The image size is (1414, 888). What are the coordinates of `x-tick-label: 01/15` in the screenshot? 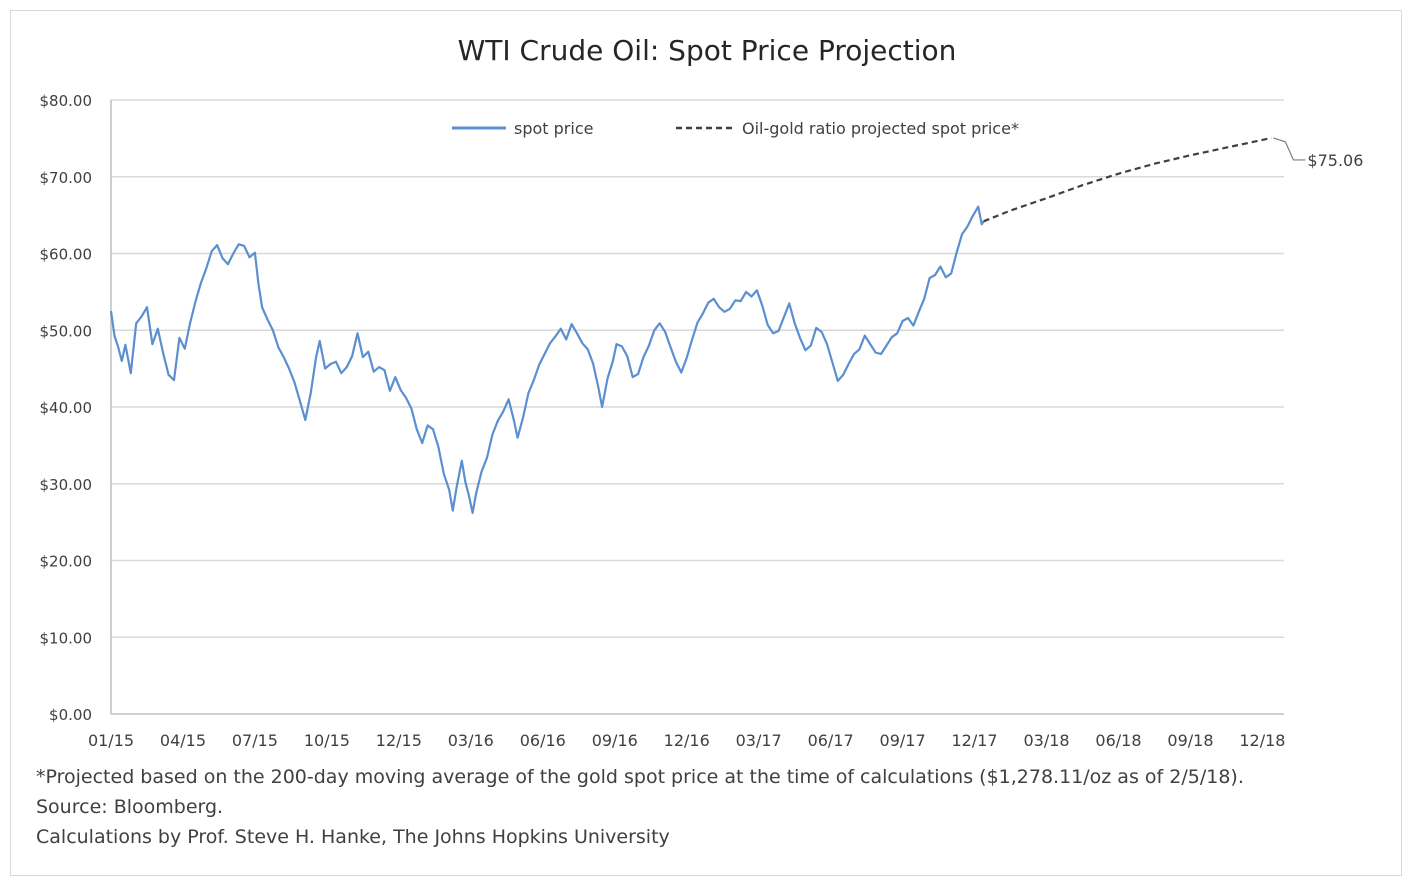 It's located at (111, 740).